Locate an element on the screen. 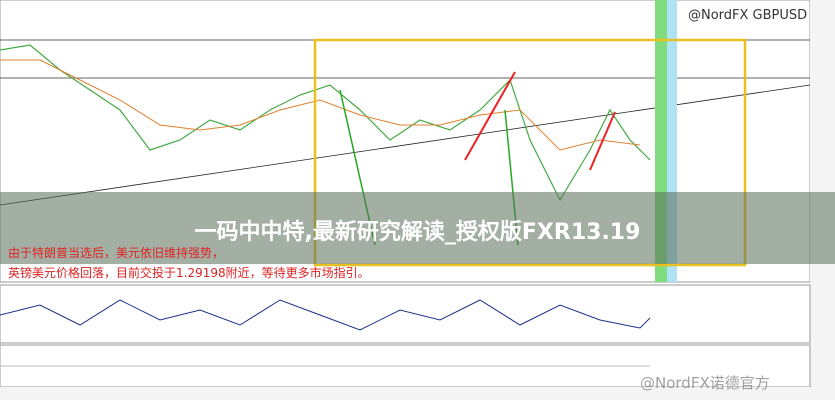 This screenshot has height=400, width=835. annotation-line: 由于特朗普当选后，美元依旧维持强势， is located at coordinates (116, 253).